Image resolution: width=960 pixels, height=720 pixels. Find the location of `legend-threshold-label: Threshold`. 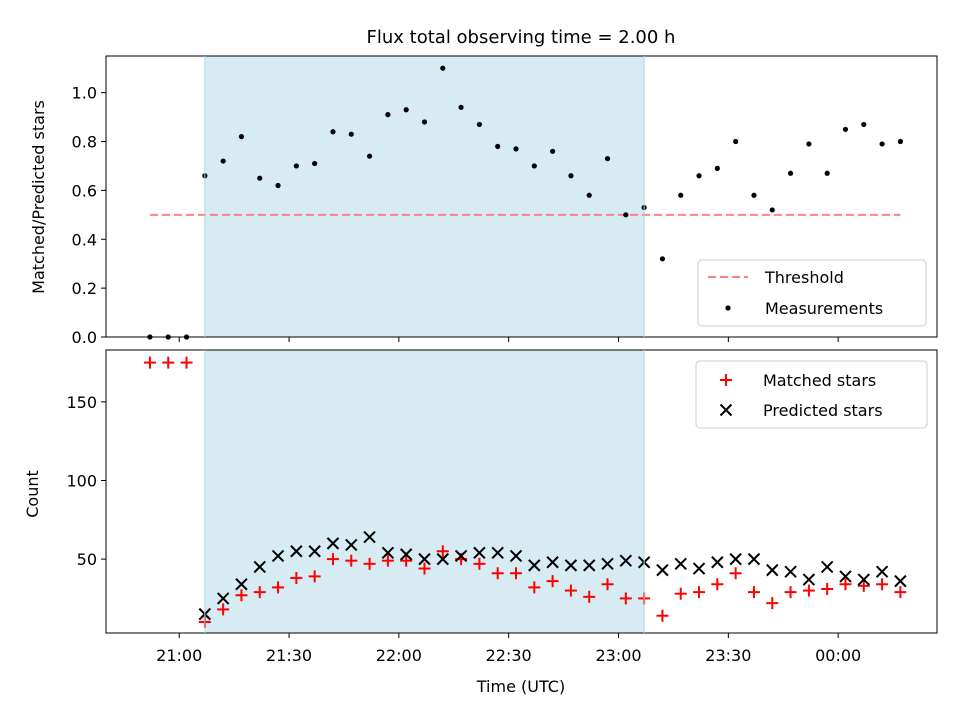

legend-threshold-label: Threshold is located at coordinates (804, 277).